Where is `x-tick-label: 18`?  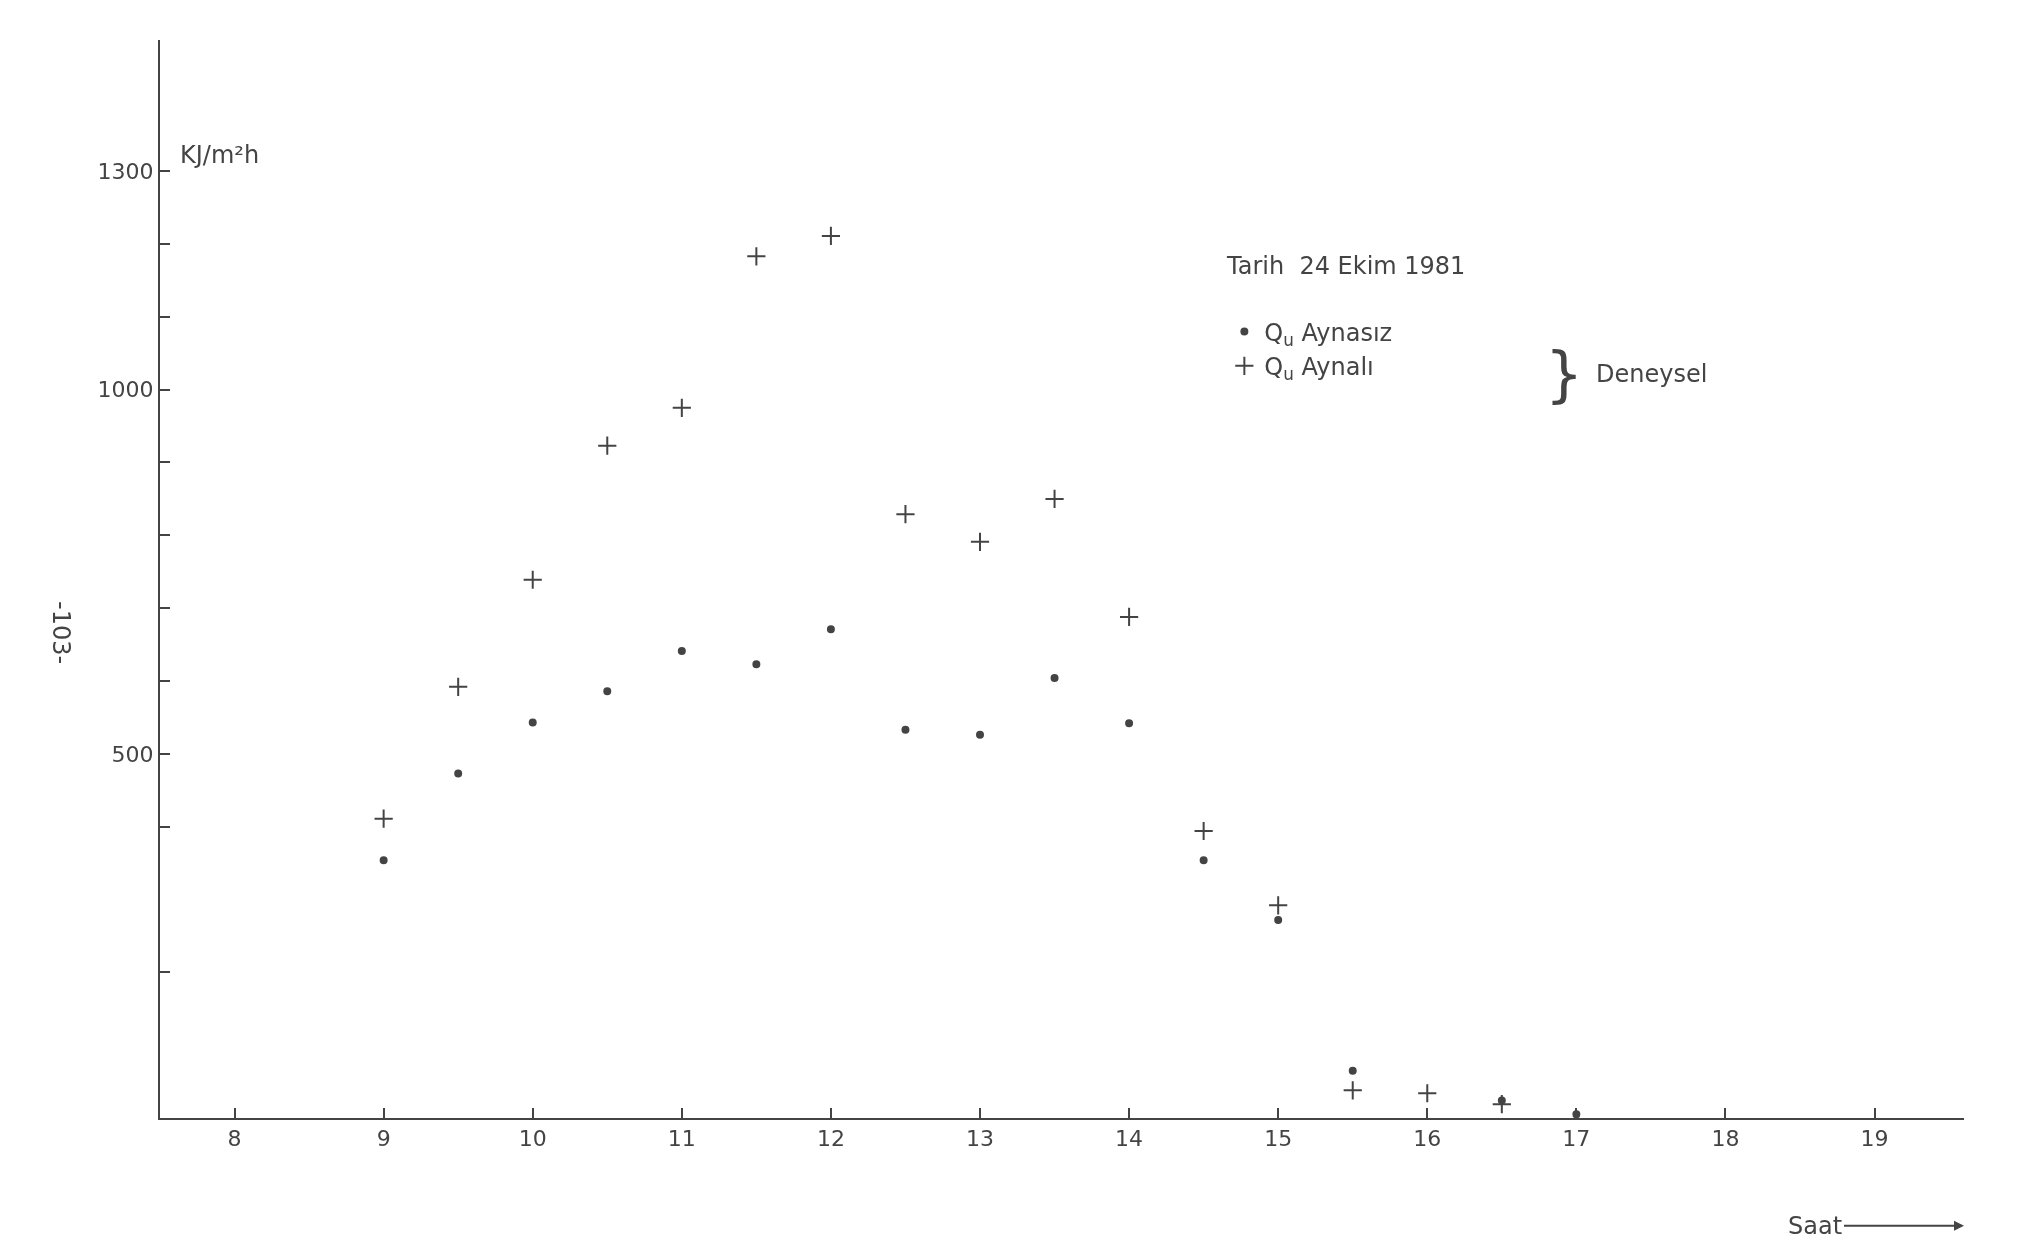 x-tick-label: 18 is located at coordinates (1725, 1139).